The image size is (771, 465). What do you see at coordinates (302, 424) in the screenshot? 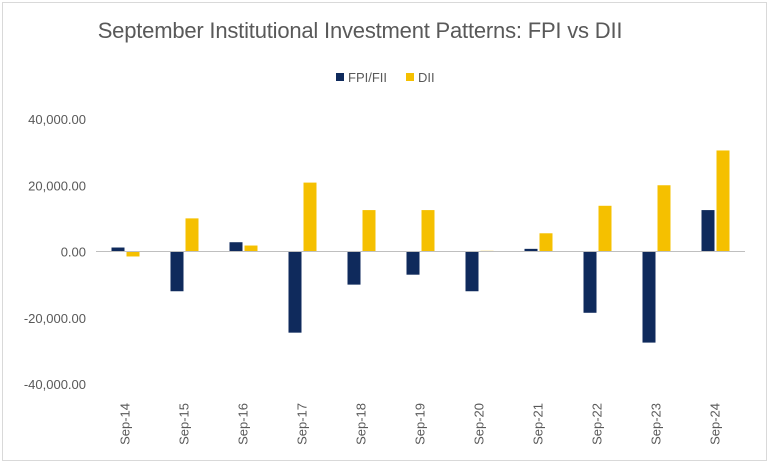
I see `x-tick-label: Sep-17` at bounding box center [302, 424].